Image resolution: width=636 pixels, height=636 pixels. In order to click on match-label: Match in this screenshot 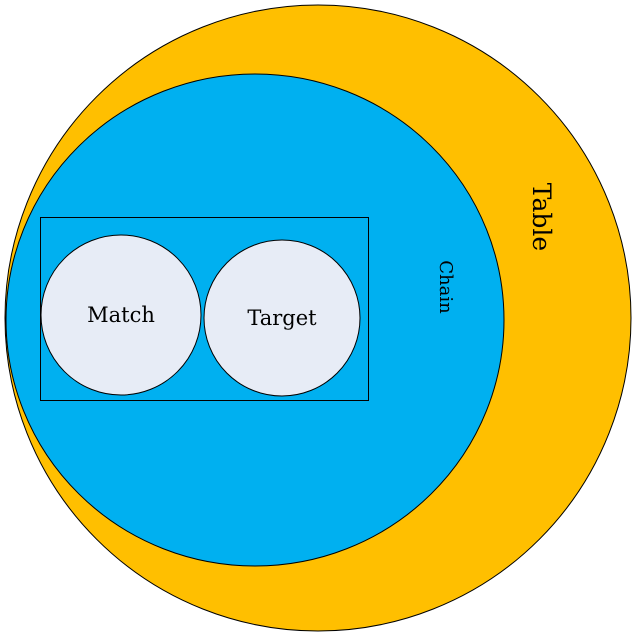, I will do `click(121, 315)`.